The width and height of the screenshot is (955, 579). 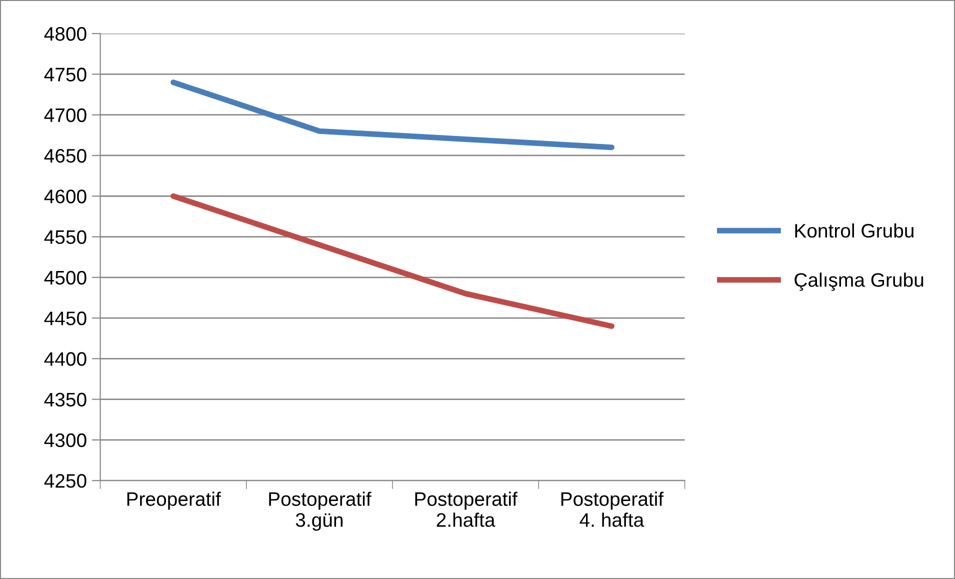 What do you see at coordinates (65, 197) in the screenshot?
I see `y-tick-label: 4600` at bounding box center [65, 197].